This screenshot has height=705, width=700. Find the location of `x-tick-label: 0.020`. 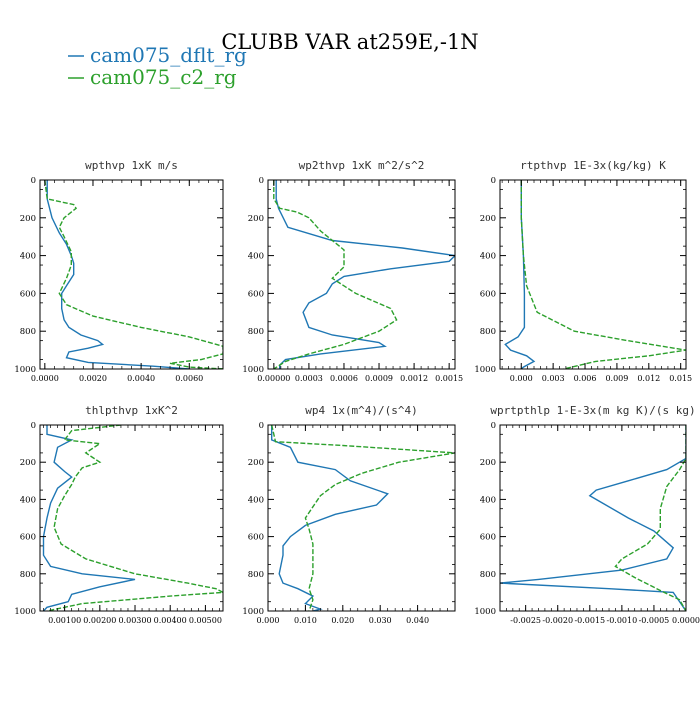

x-tick-label: 0.020 is located at coordinates (342, 620).